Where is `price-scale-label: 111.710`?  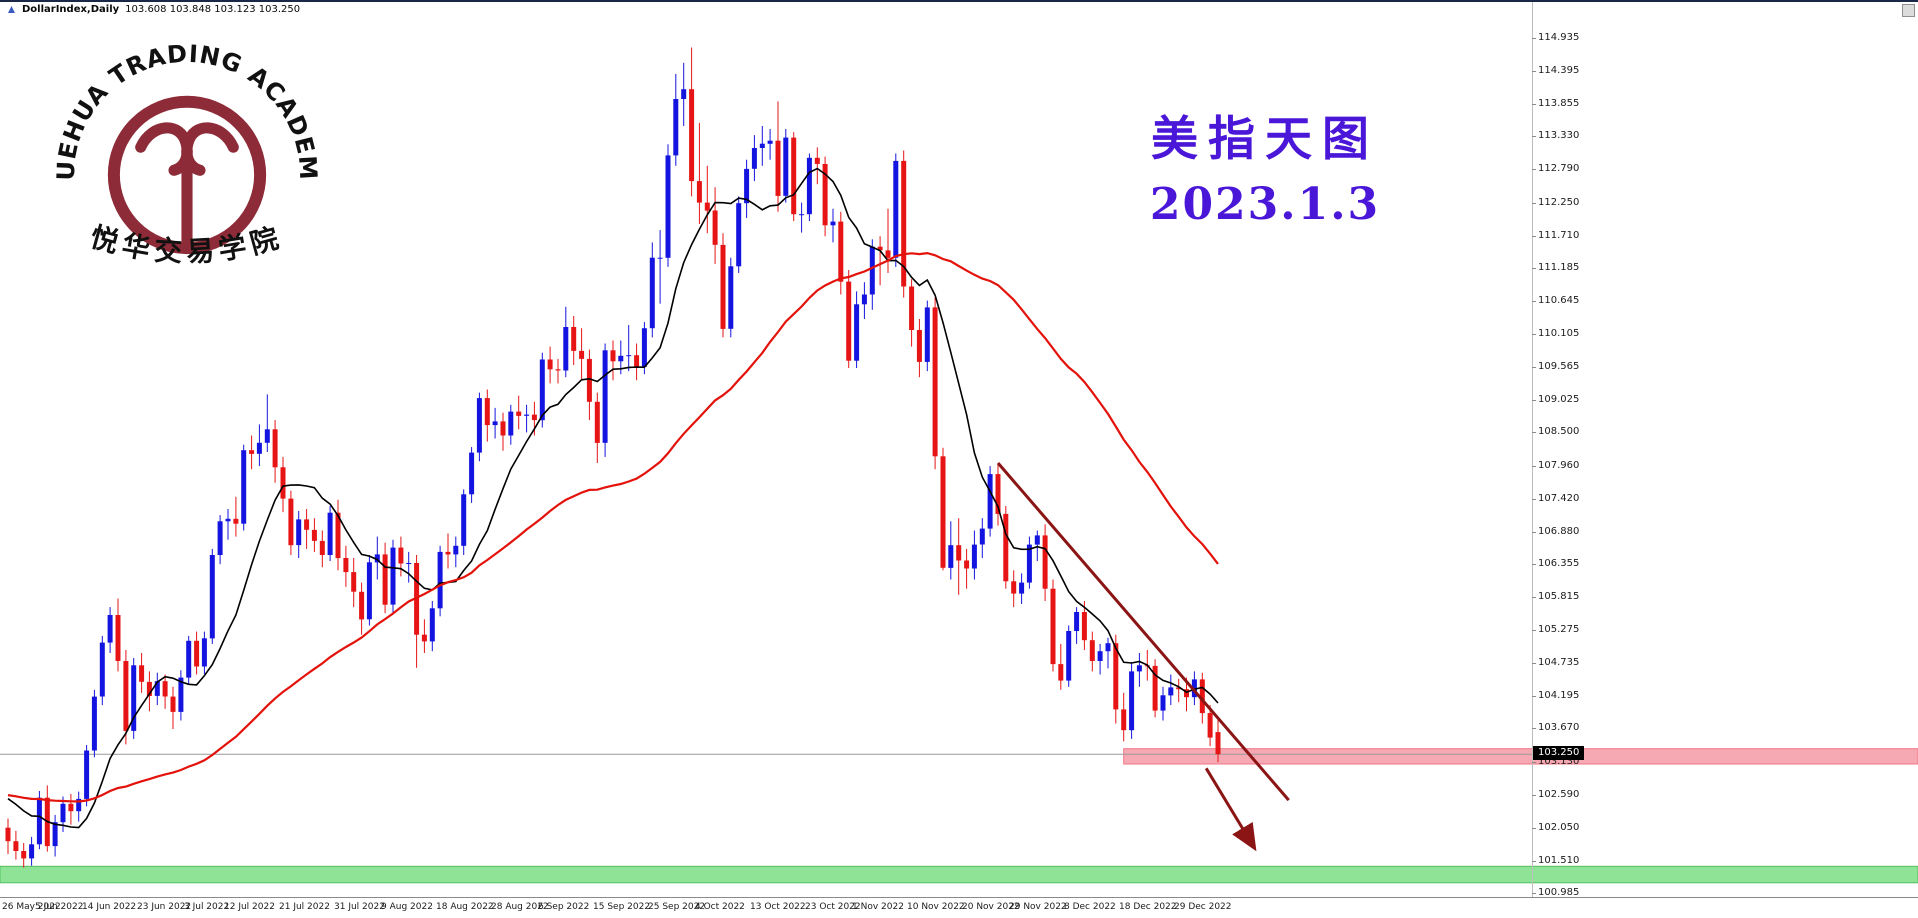
price-scale-label: 111.710 is located at coordinates (1559, 235).